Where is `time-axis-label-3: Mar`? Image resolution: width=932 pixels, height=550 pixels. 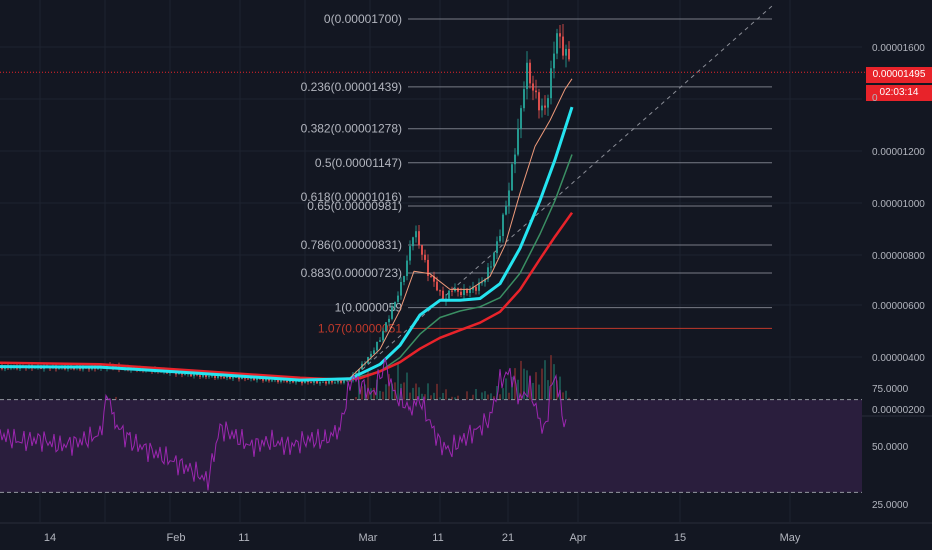 time-axis-label-3: Mar is located at coordinates (368, 538).